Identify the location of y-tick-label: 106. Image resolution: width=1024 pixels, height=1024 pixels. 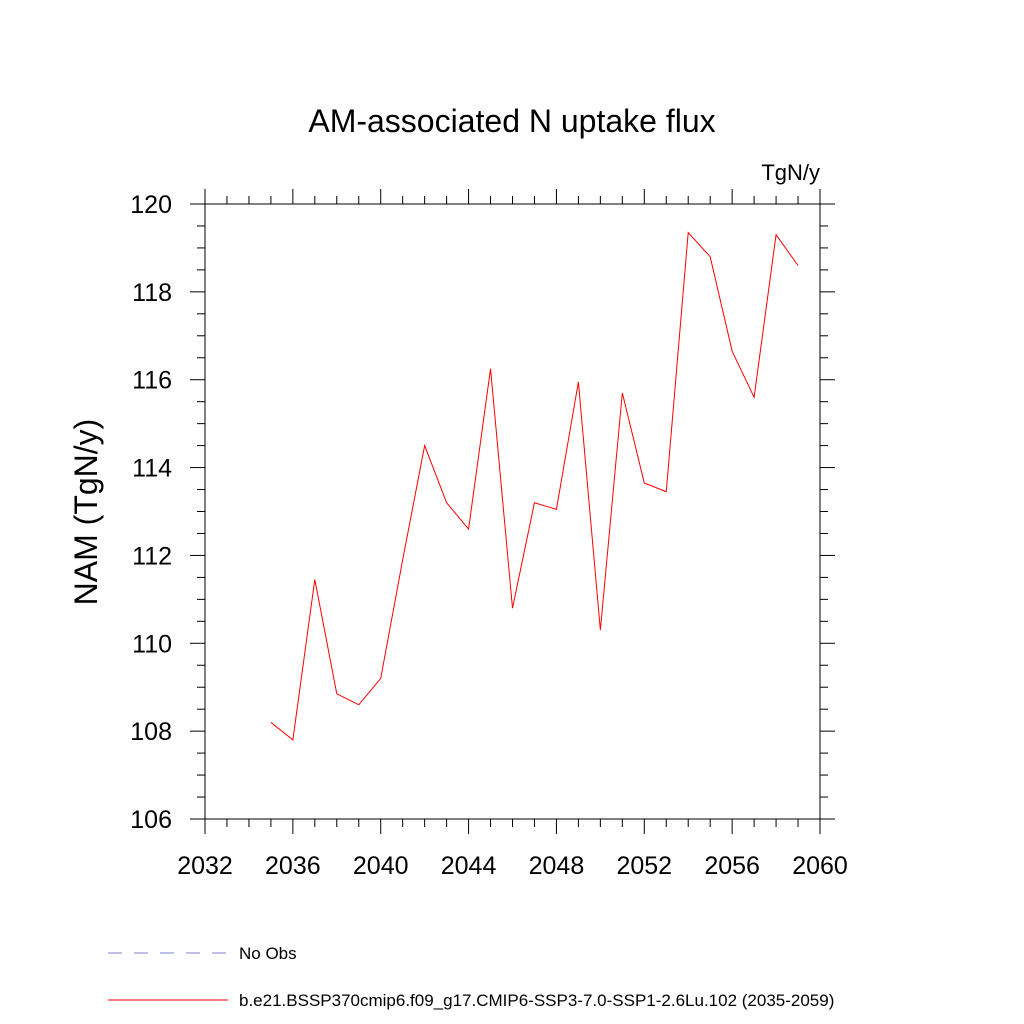
(151, 820).